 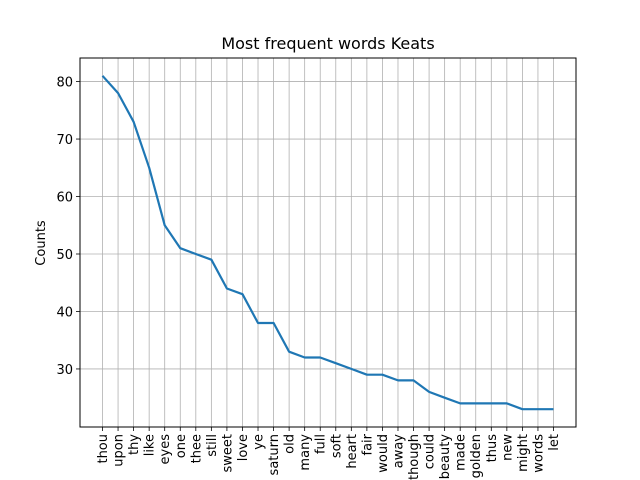 What do you see at coordinates (538, 453) in the screenshot?
I see `x-tick-label: words` at bounding box center [538, 453].